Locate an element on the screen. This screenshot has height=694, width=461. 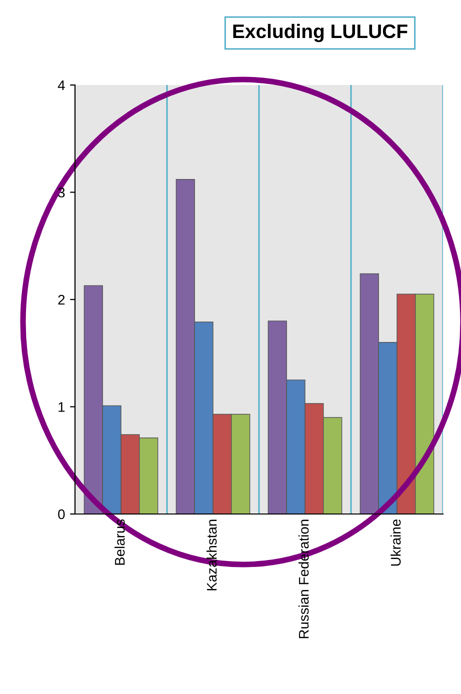
y-tick-label: 1 is located at coordinates (61, 407).